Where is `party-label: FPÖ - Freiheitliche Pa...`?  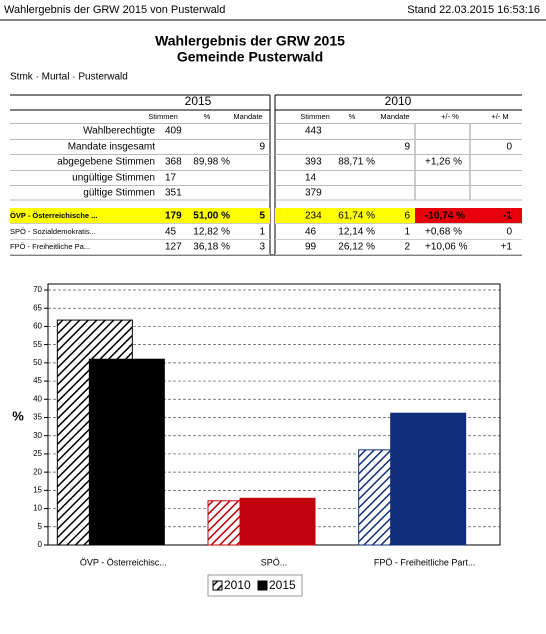 party-label: FPÖ - Freiheitliche Pa... is located at coordinates (50, 246).